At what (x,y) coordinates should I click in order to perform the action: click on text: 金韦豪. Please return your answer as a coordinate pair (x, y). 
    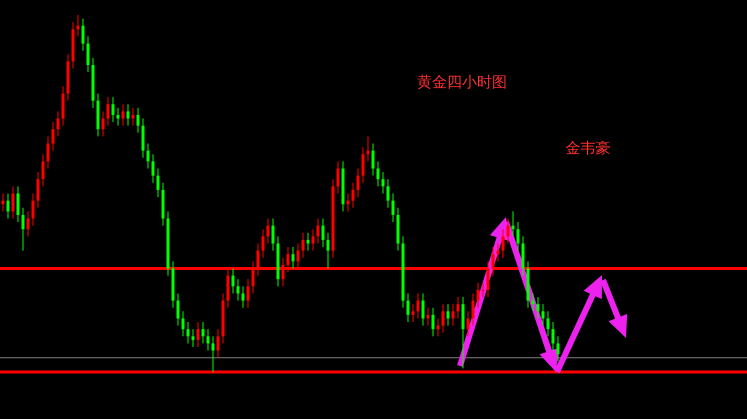
    Looking at the image, I should click on (588, 148).